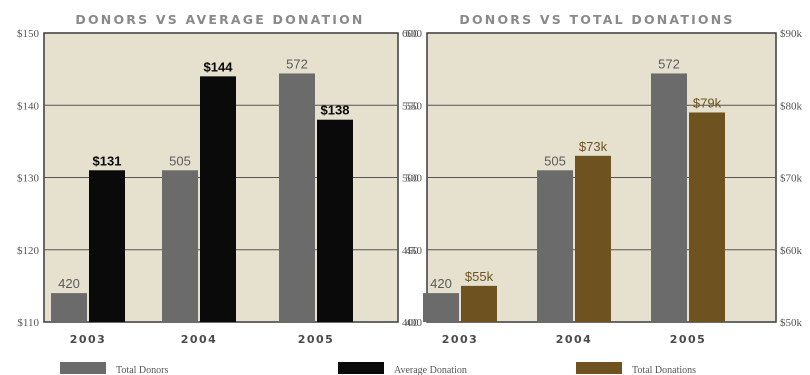  What do you see at coordinates (83, 368) in the screenshot?
I see `legend-swatch-total-donors` at bounding box center [83, 368].